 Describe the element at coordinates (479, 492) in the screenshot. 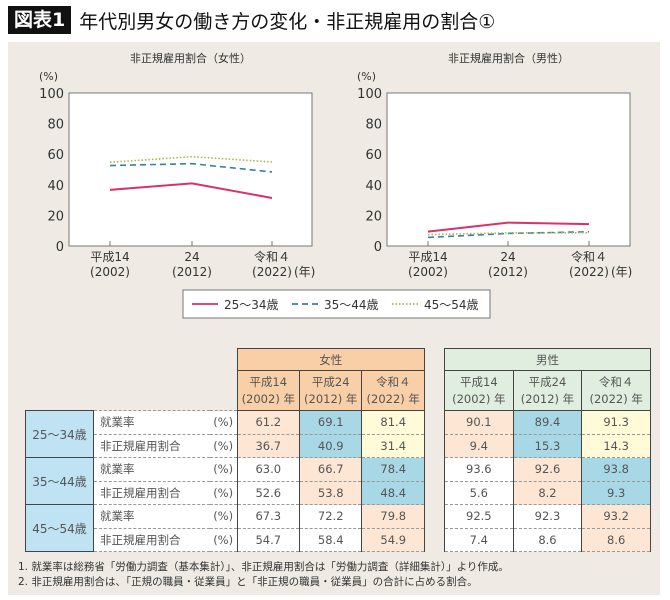

I see `table-cell: 5.6` at that location.